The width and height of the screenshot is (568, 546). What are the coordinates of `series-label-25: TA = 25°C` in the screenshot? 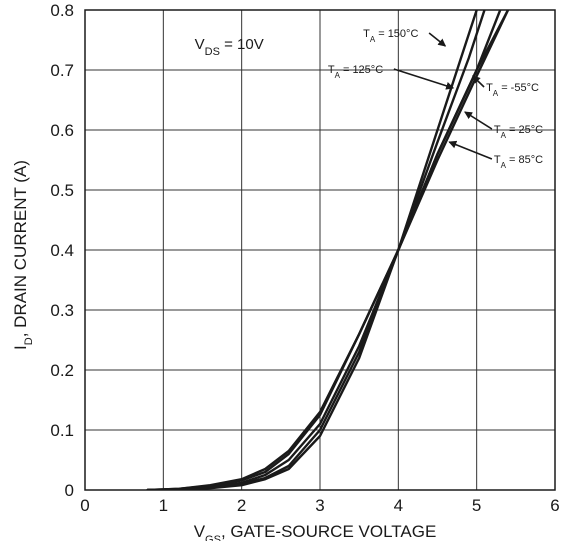 It's located at (518, 132).